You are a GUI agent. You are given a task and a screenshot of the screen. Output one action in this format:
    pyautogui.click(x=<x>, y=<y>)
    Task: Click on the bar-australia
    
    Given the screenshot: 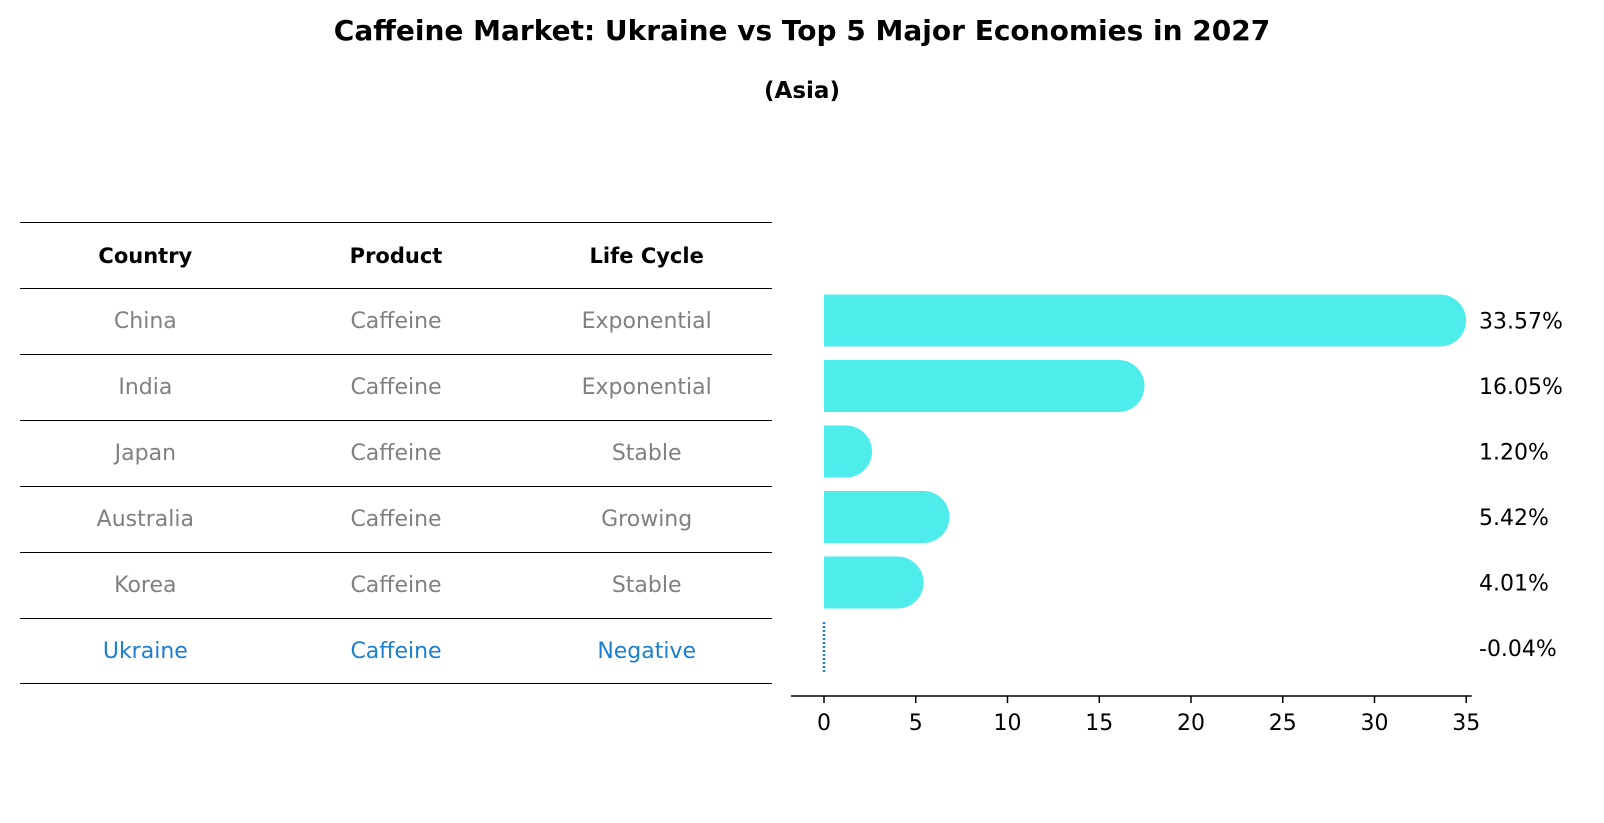 What is the action you would take?
    pyautogui.click(x=887, y=517)
    